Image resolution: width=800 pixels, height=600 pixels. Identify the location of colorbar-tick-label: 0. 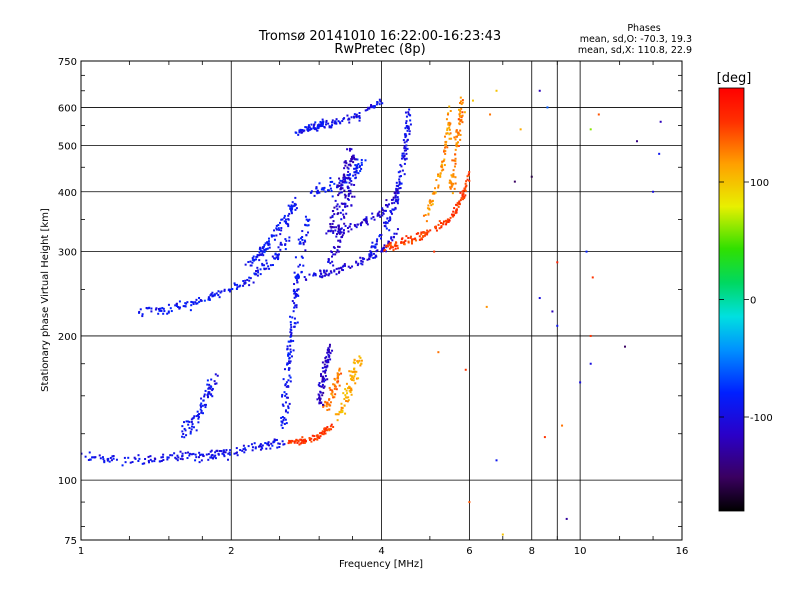
(753, 301).